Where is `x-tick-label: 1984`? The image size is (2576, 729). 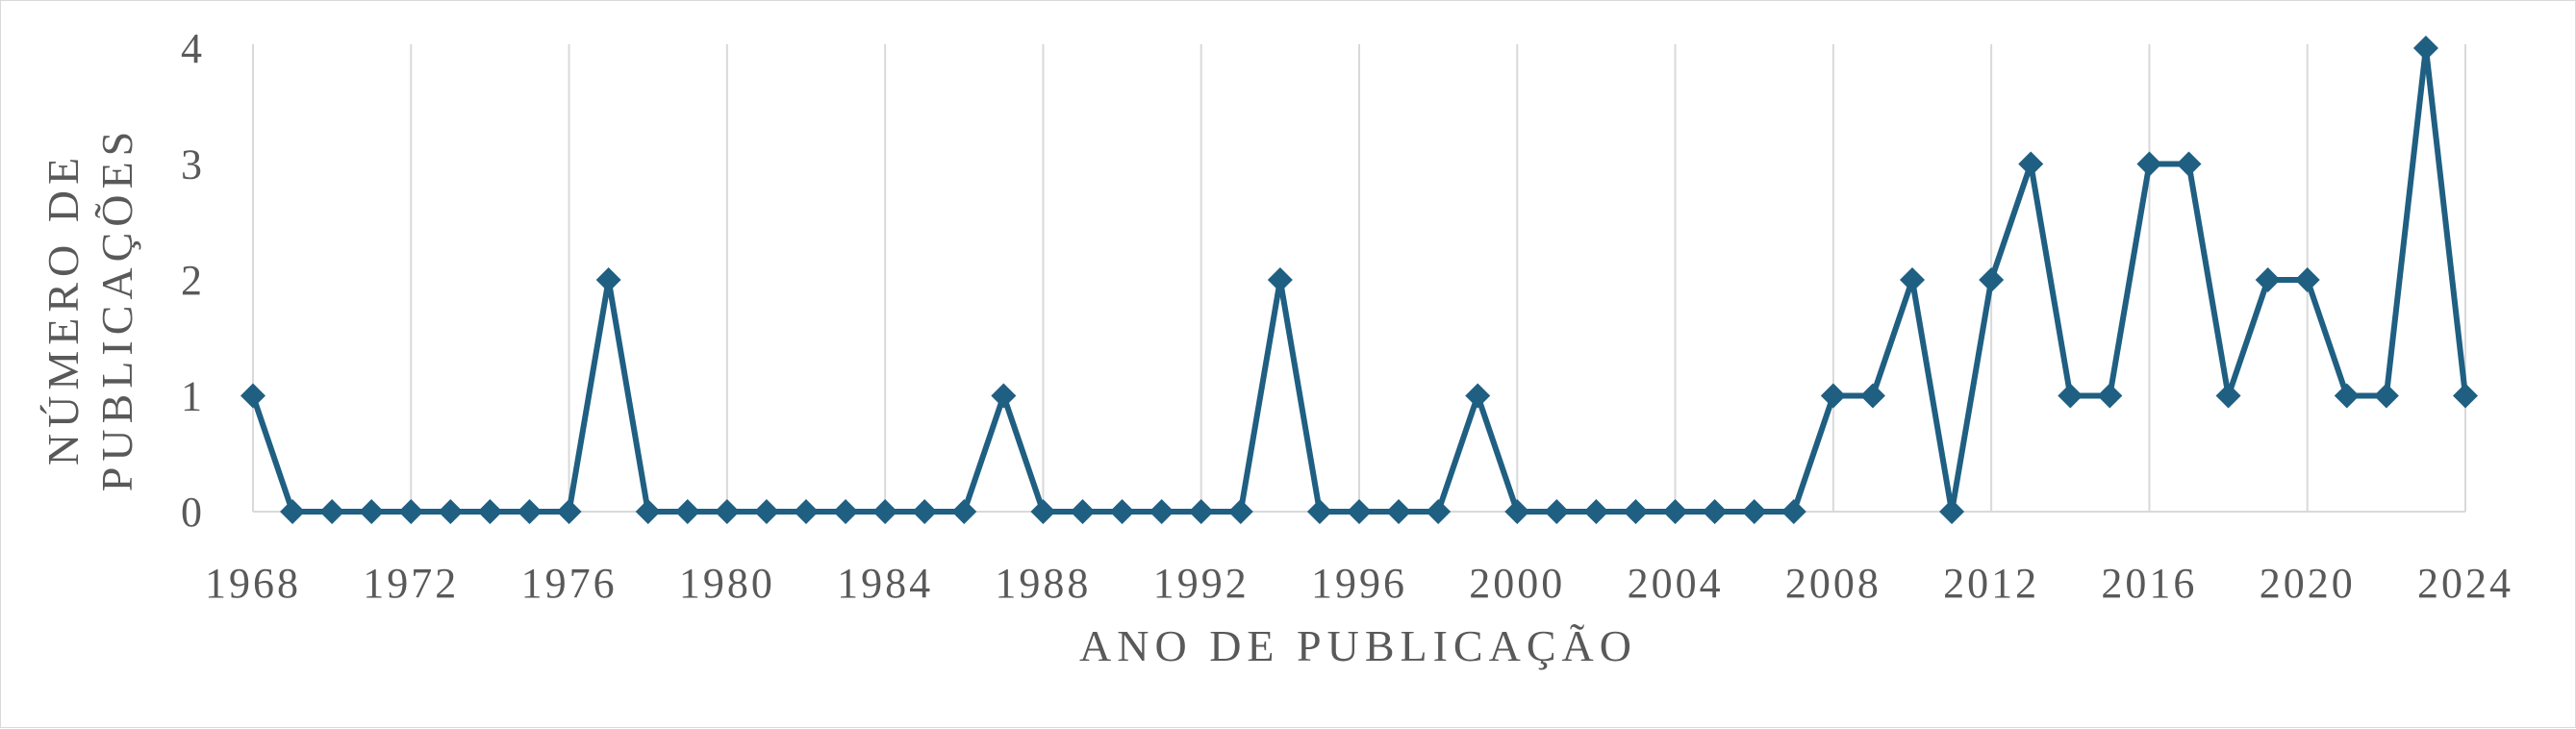
x-tick-label: 1984 is located at coordinates (885, 583).